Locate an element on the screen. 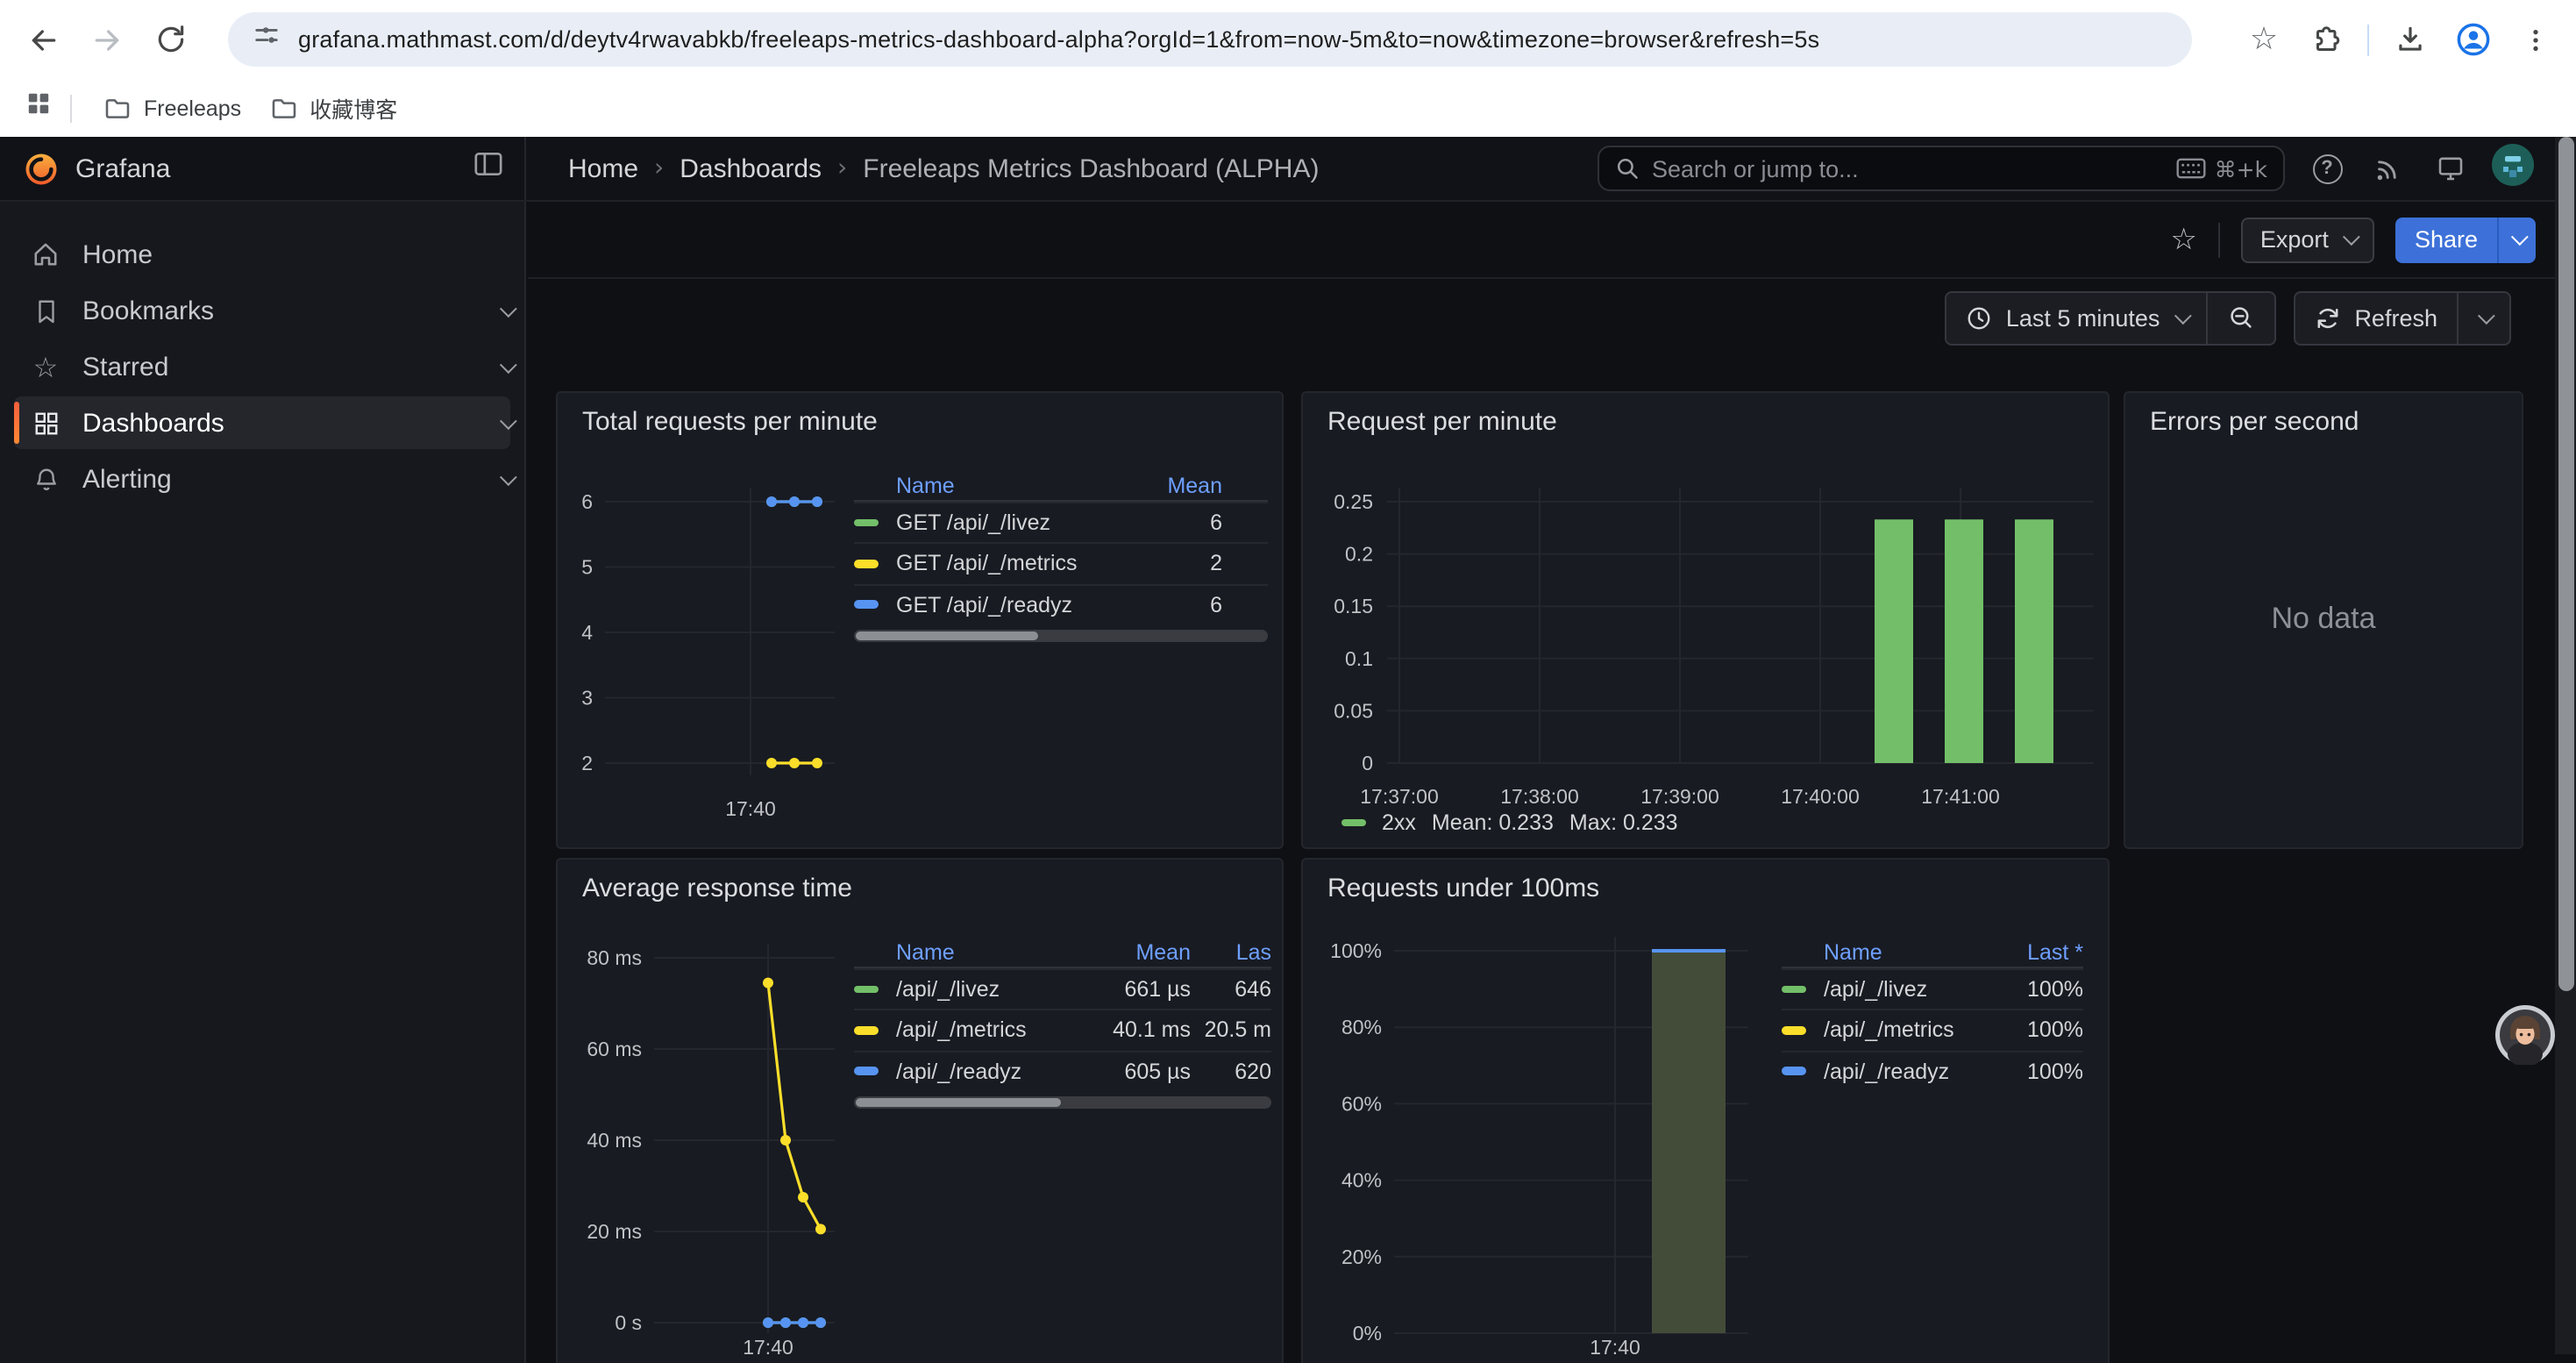  sidebar-item-bookmarks: Bookmarks is located at coordinates (265, 310).